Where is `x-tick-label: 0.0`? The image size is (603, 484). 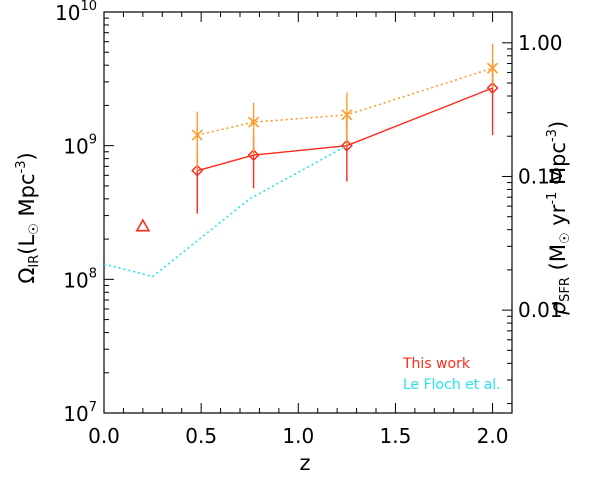
x-tick-label: 0.0 is located at coordinates (104, 436).